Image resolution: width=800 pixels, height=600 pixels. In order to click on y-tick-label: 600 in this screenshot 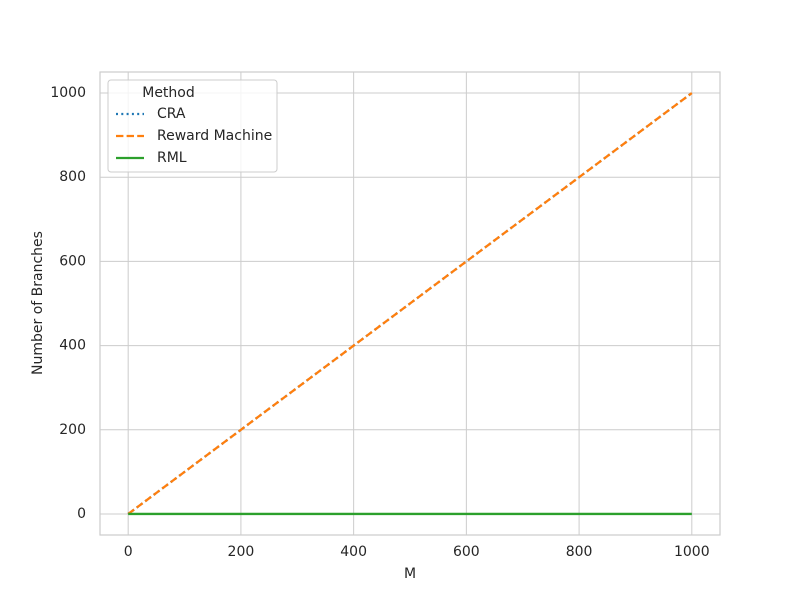, I will do `click(72, 261)`.